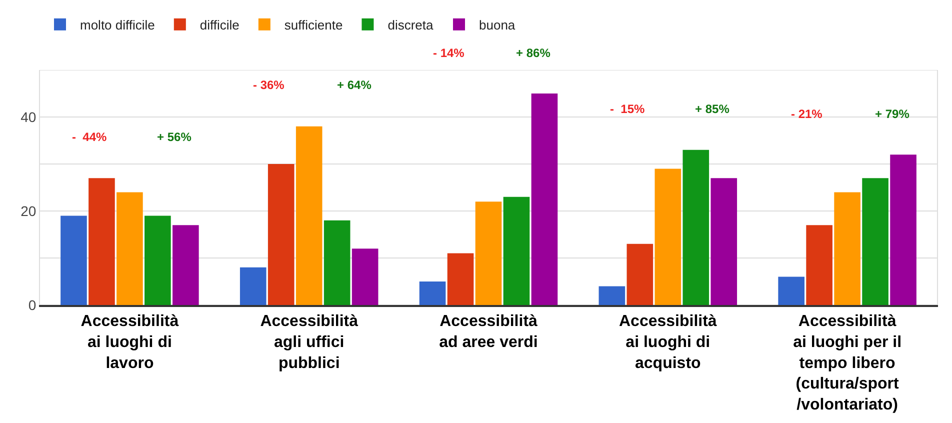 The width and height of the screenshot is (952, 423). I want to click on text: + 86%, so click(533, 53).